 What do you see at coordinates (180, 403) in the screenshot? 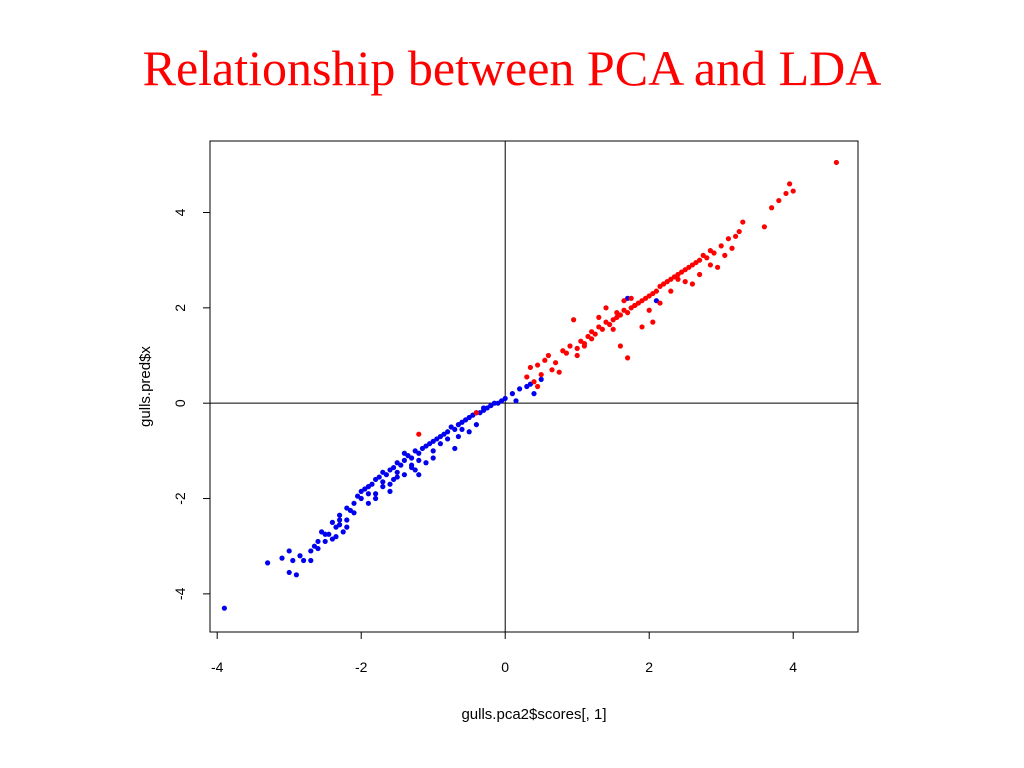
I see `y-tick-label: 0` at bounding box center [180, 403].